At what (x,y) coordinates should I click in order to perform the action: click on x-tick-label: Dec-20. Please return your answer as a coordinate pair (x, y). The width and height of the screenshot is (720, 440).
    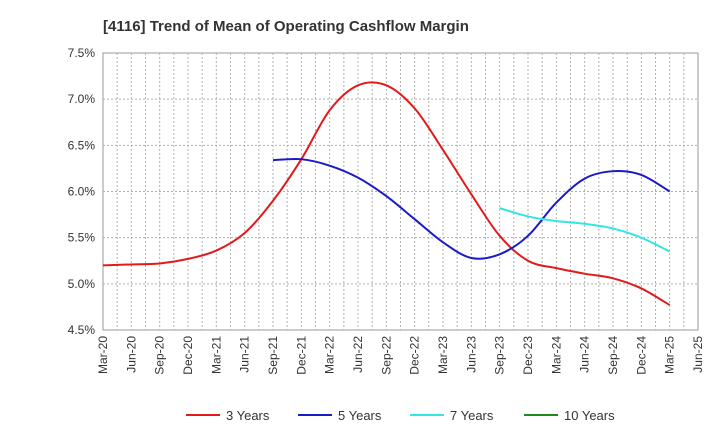
    Looking at the image, I should click on (188, 355).